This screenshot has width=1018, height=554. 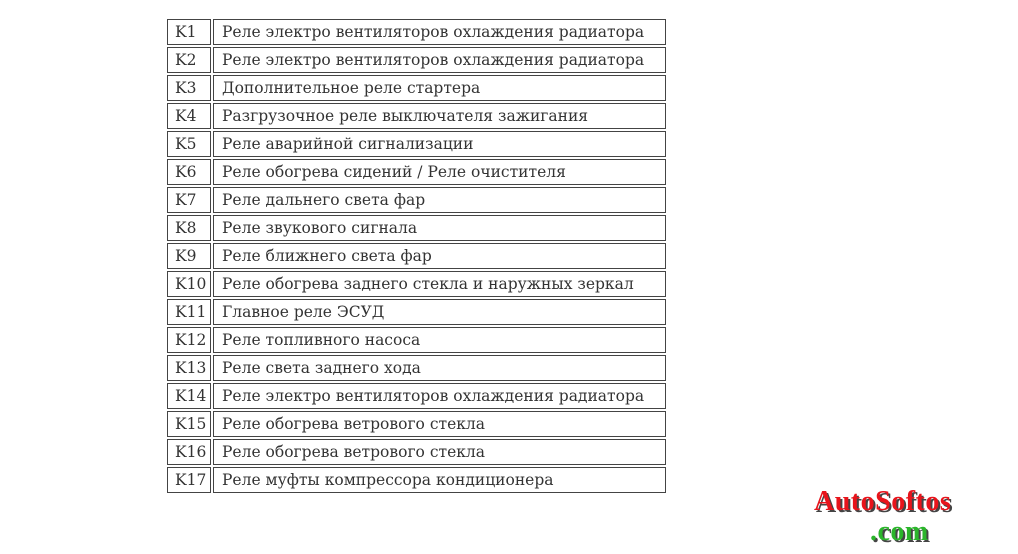 What do you see at coordinates (189, 172) in the screenshot?
I see `relay-code: K6` at bounding box center [189, 172].